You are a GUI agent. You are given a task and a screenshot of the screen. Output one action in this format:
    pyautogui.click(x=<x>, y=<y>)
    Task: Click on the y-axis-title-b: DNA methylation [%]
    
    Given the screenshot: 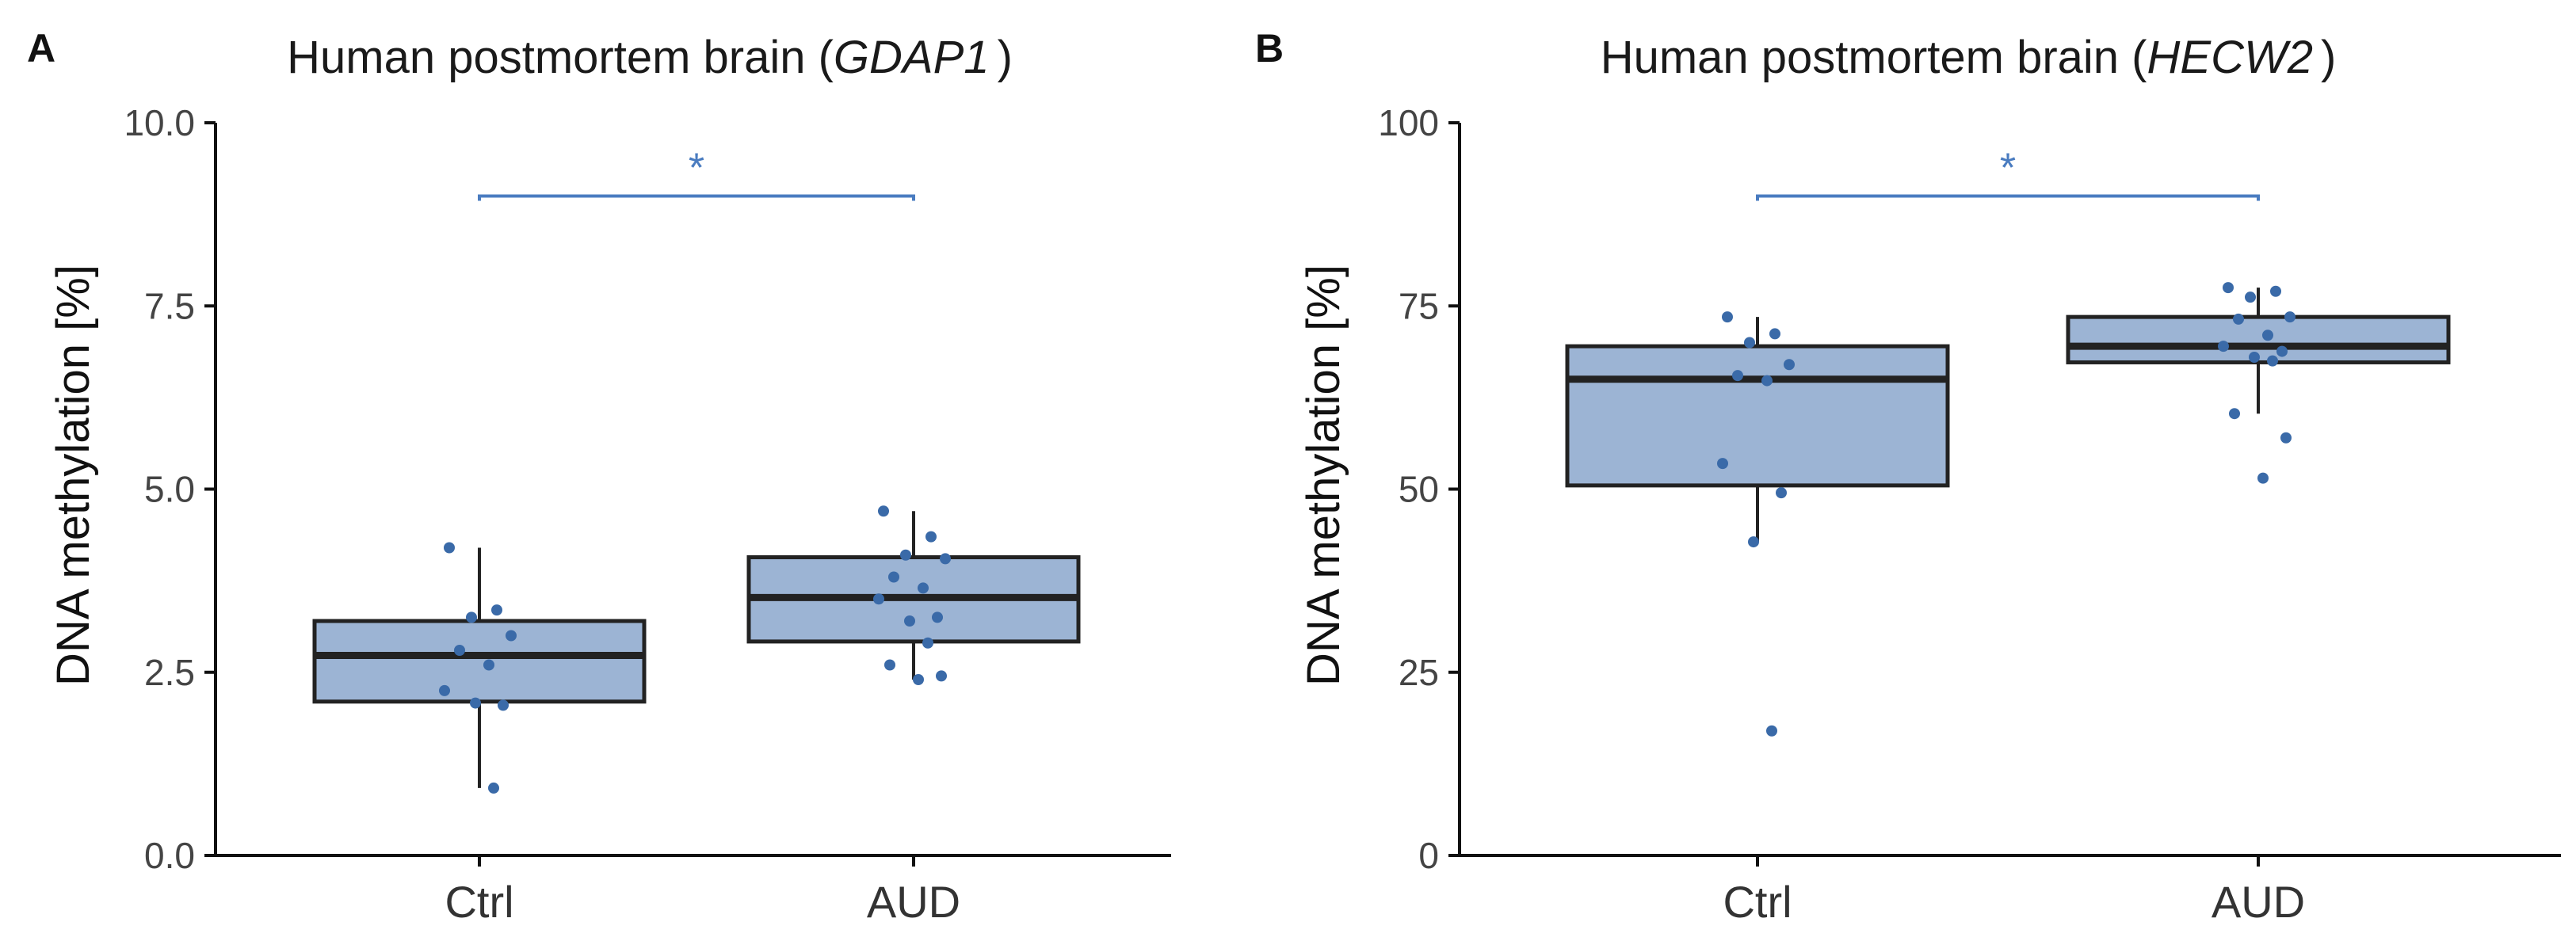 What is the action you would take?
    pyautogui.click(x=1323, y=475)
    